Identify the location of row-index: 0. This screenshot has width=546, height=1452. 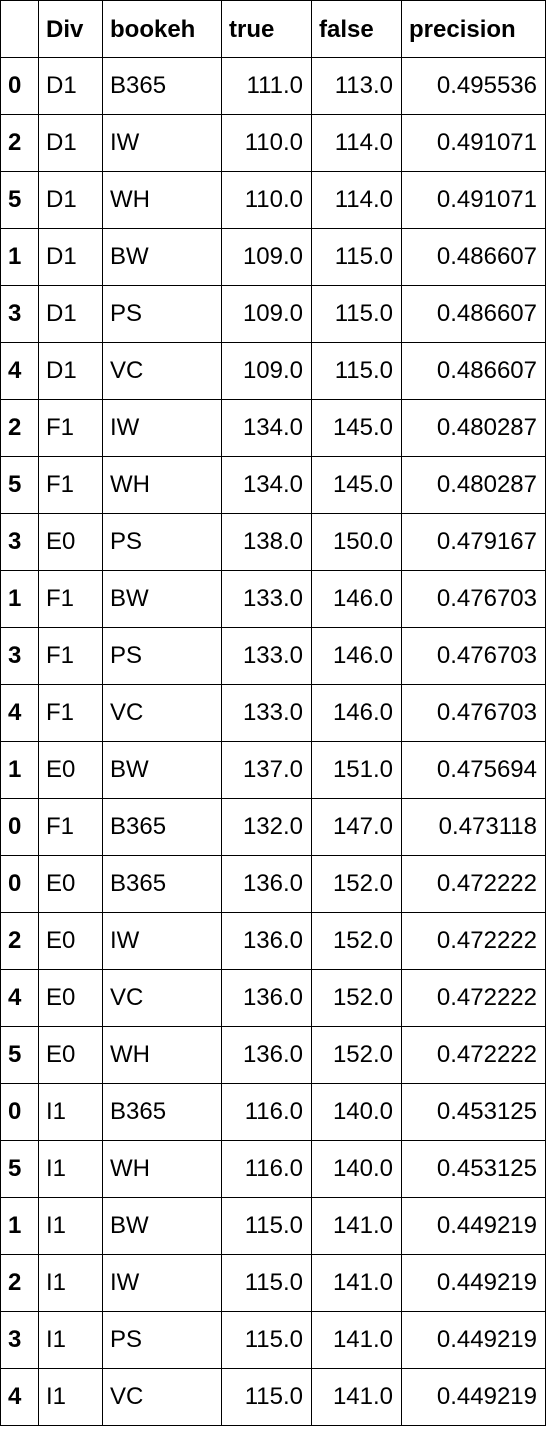
(19, 1112).